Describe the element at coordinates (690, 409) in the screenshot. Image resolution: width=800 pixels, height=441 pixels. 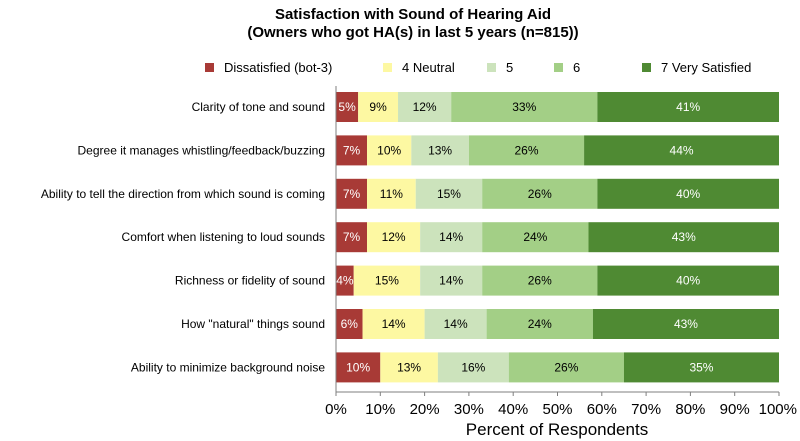
I see `x-tick-label: 80%` at that location.